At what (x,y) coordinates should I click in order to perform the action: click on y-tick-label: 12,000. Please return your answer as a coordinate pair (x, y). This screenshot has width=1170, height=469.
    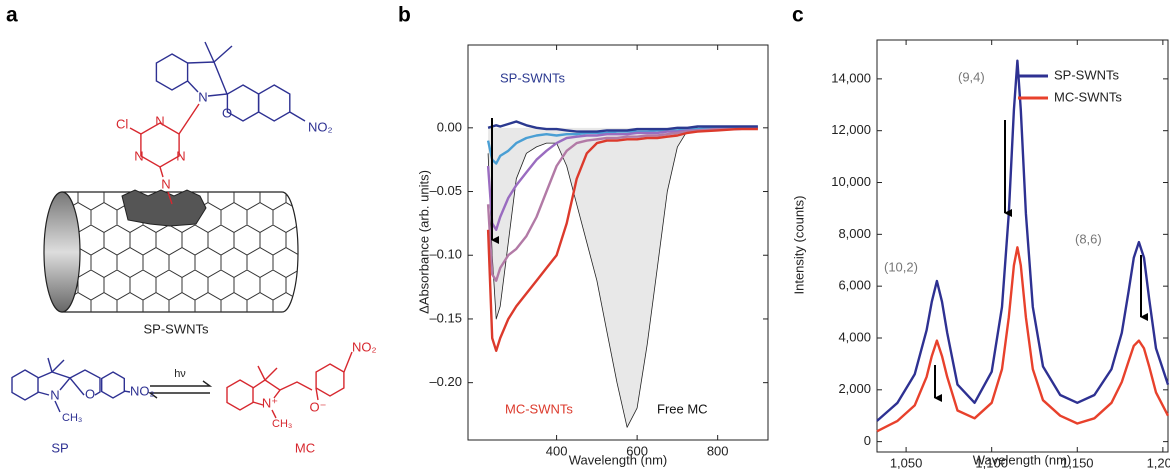
    Looking at the image, I should click on (851, 129).